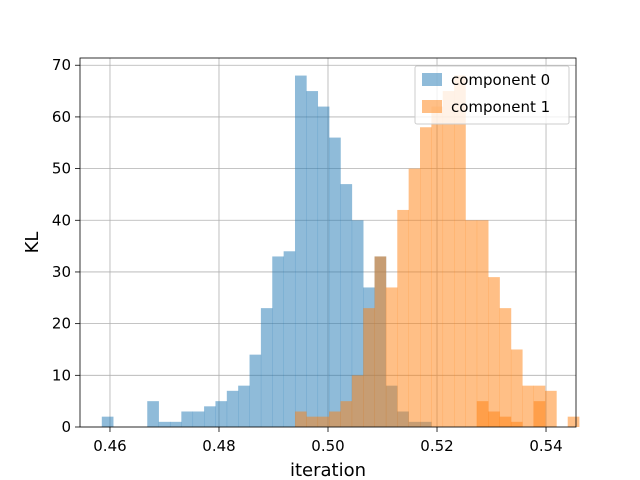 The image size is (640, 480). I want to click on y-tick-label: 30, so click(61, 272).